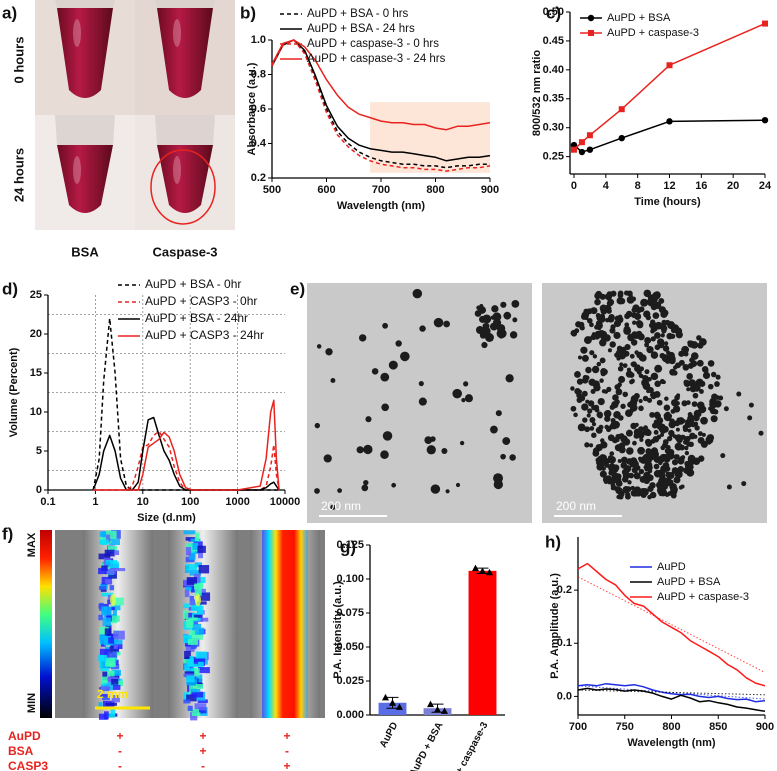 Image resolution: width=777 pixels, height=771 pixels. What do you see at coordinates (193, 284) in the screenshot?
I see `legend-label: AuPD + BSA - 0hr` at bounding box center [193, 284].